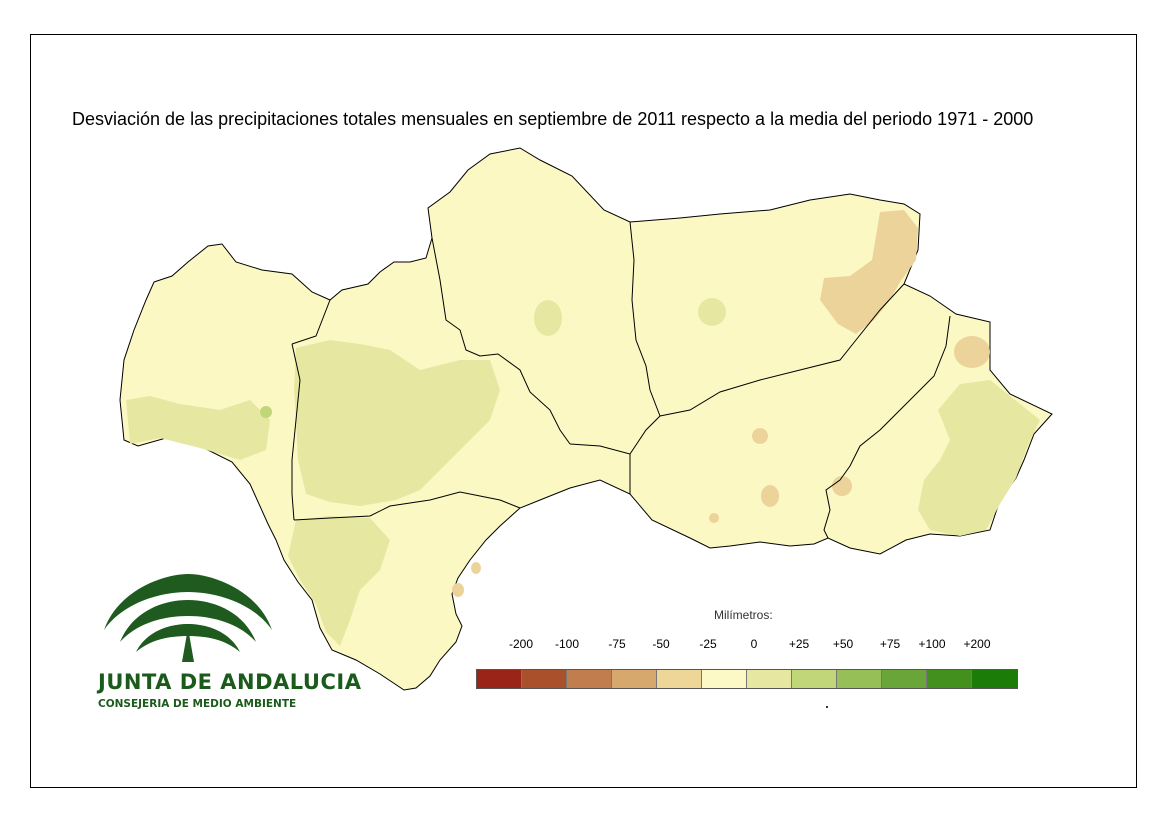  What do you see at coordinates (708, 644) in the screenshot?
I see `legend-tick: -25` at bounding box center [708, 644].